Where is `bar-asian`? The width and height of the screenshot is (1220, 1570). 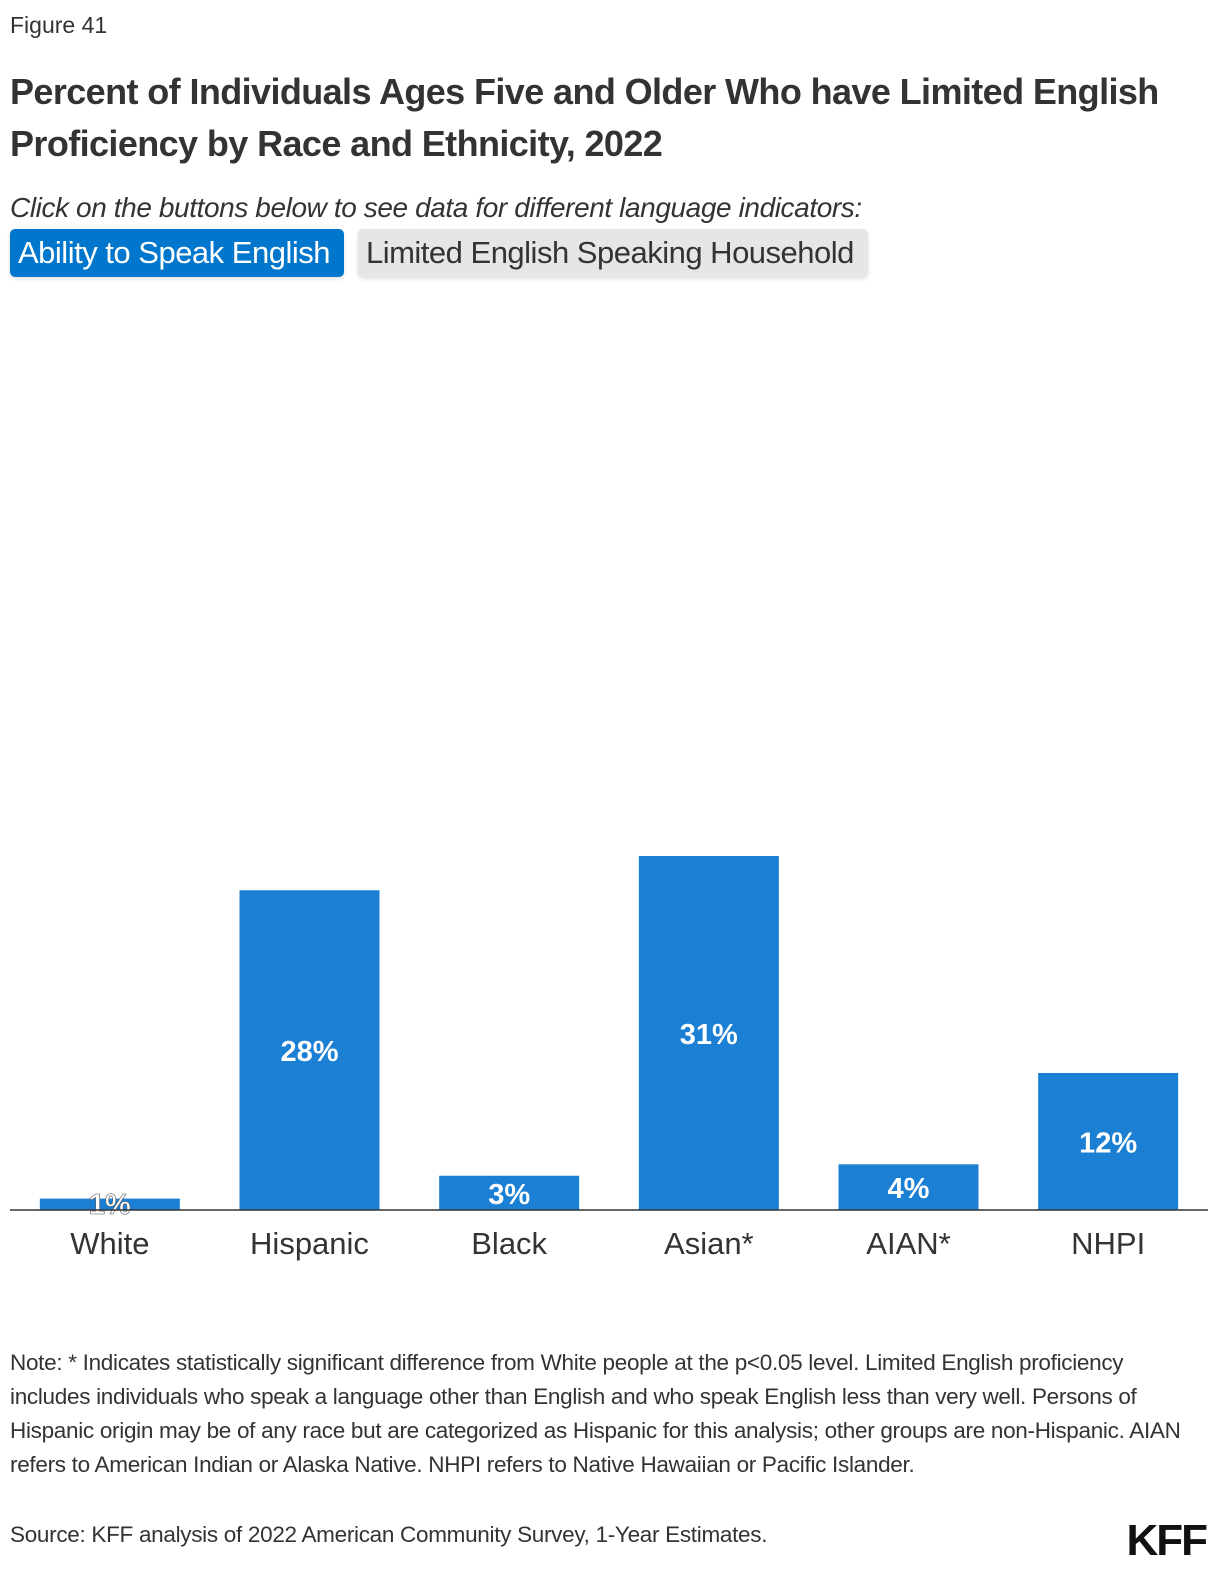
bar-asian is located at coordinates (708, 1033).